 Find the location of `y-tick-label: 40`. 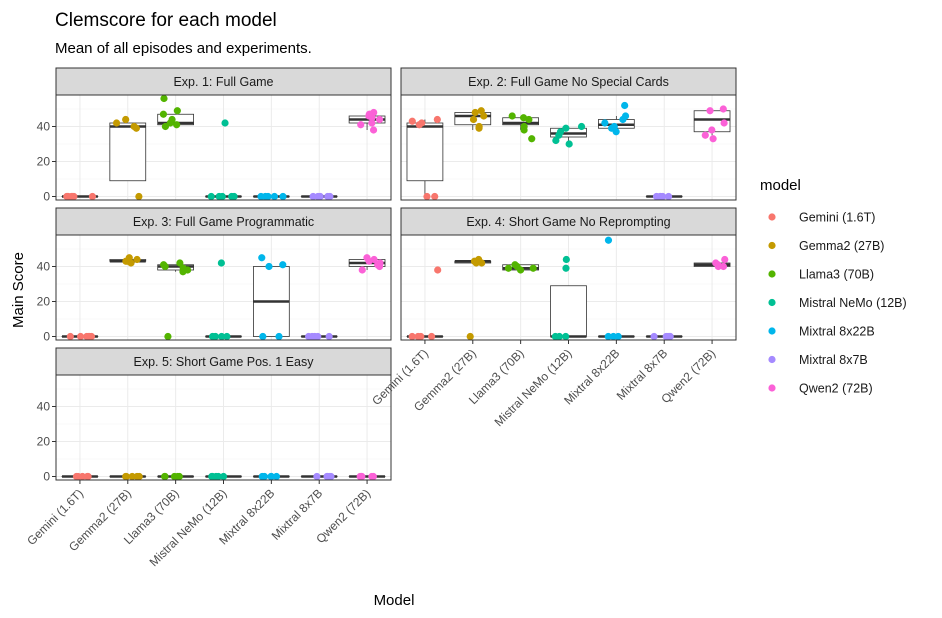

y-tick-label: 40 is located at coordinates (44, 267).